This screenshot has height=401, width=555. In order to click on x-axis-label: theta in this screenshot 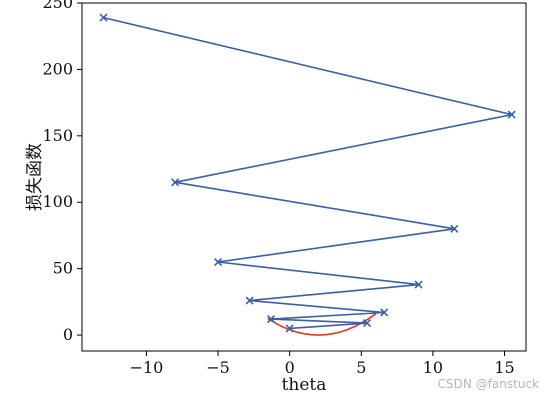, I will do `click(304, 385)`.